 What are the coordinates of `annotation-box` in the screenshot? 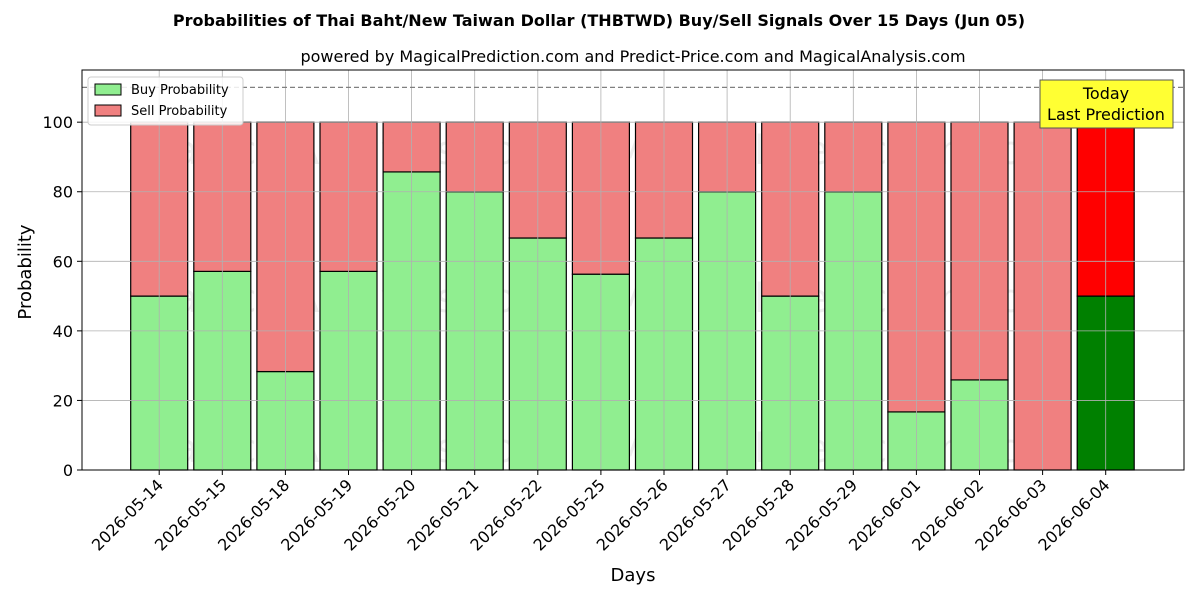 It's located at (1106, 104).